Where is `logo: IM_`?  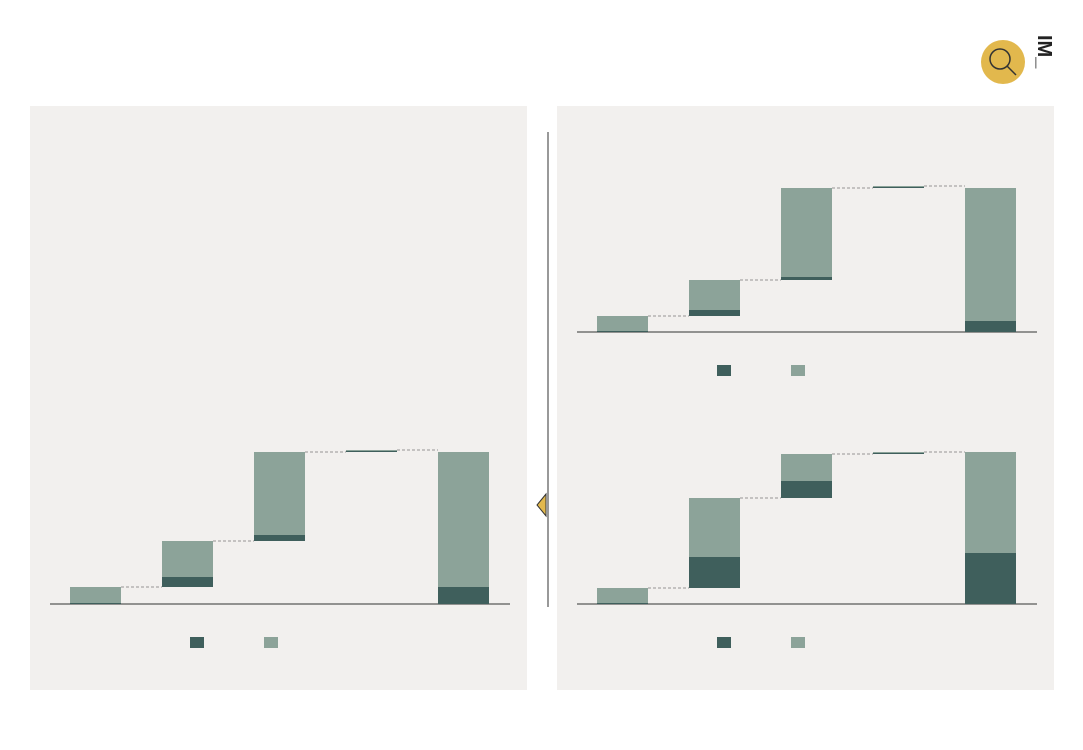 logo: IM_ is located at coordinates (1044, 52).